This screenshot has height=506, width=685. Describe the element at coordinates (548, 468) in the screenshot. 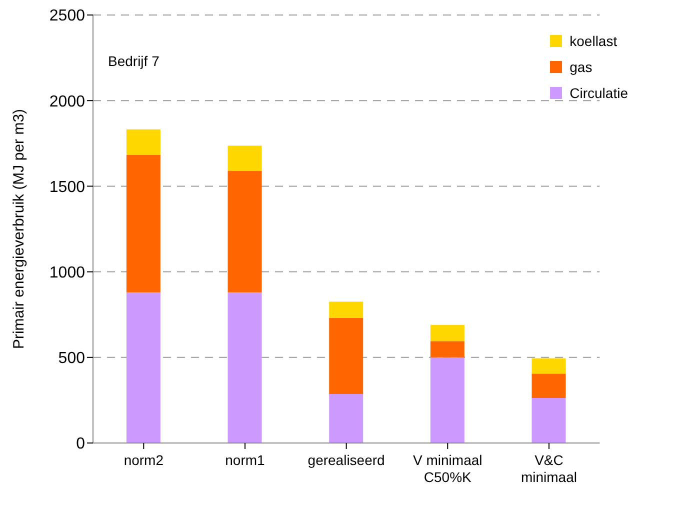

I see `x-tick-label: V&C minimaal` at that location.